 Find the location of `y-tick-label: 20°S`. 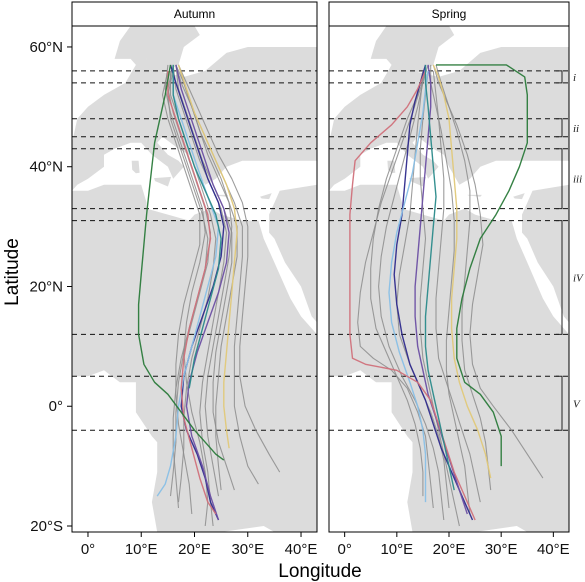

y-tick-label: 20°S is located at coordinates (46, 526).